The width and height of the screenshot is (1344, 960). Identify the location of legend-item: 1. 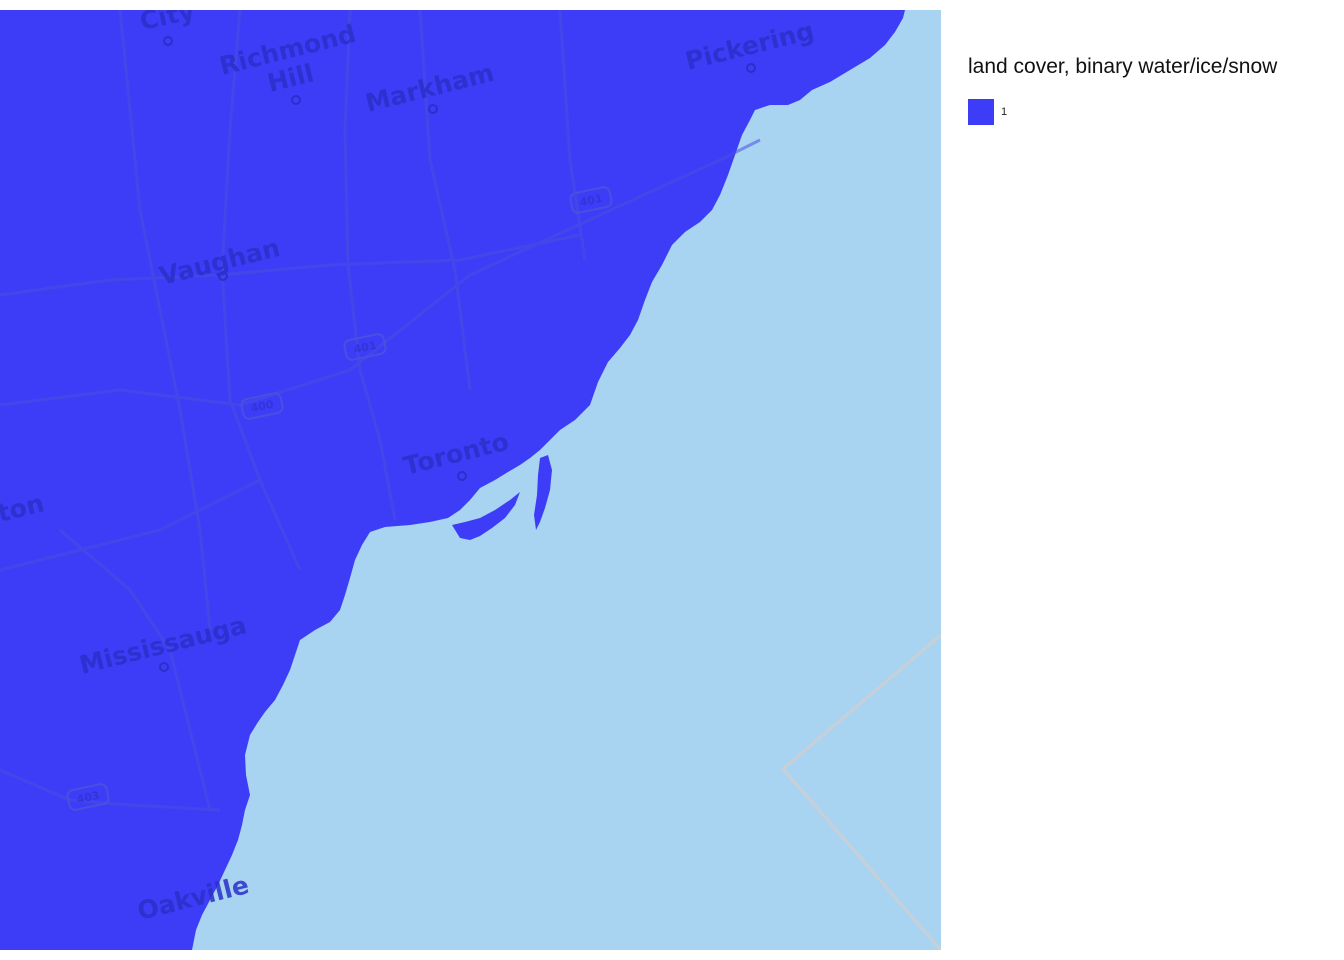
(1153, 112).